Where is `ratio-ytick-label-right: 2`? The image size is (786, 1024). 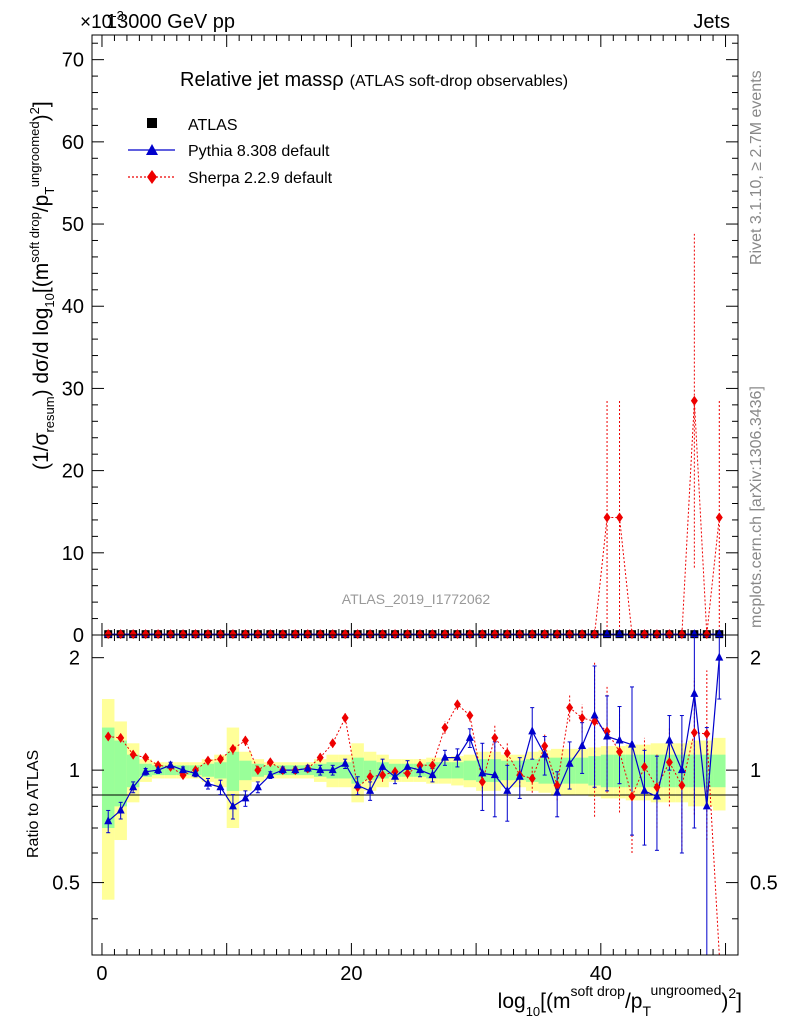
ratio-ytick-label-right: 2 is located at coordinates (755, 659).